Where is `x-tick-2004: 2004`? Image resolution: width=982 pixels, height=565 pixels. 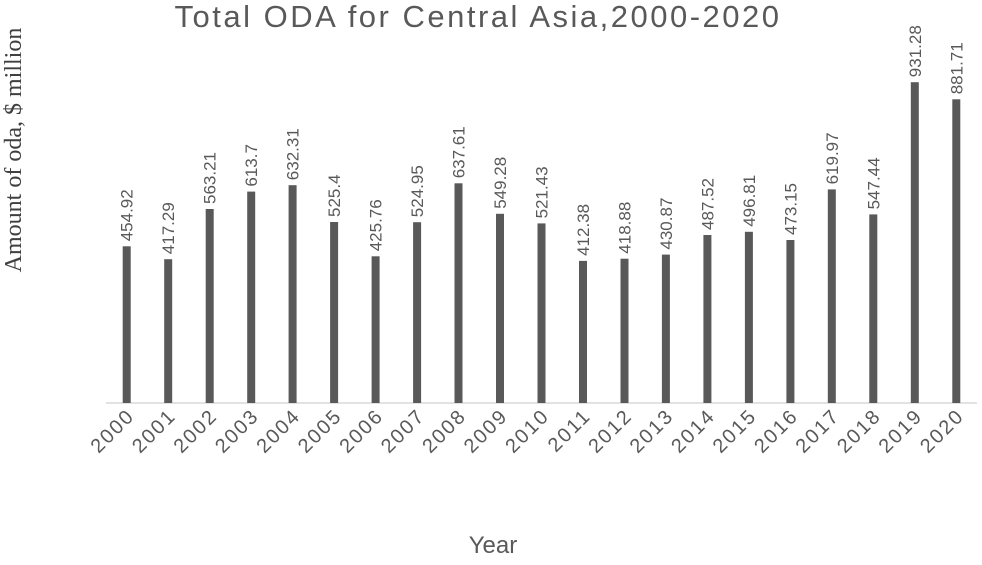
x-tick-2004: 2004 is located at coordinates (278, 431).